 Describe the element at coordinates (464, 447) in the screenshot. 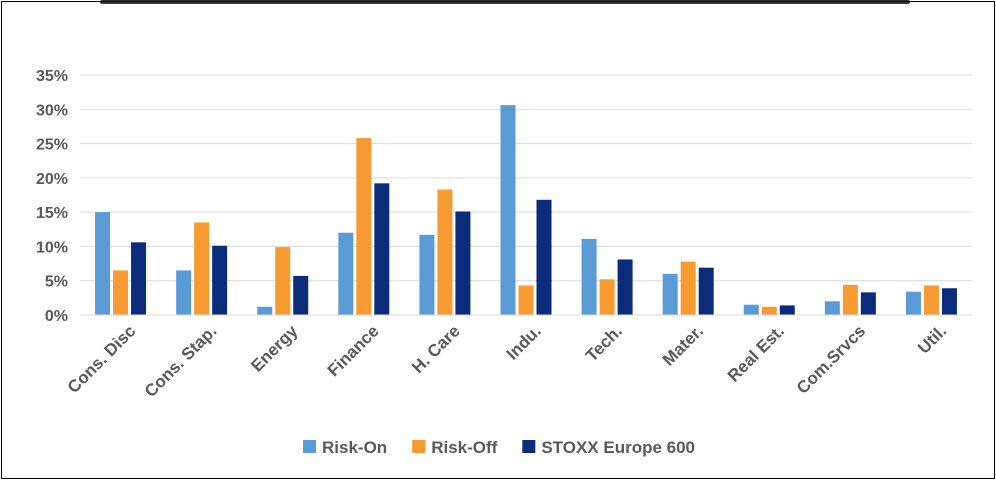

I see `legend-label: Risk-Off` at that location.